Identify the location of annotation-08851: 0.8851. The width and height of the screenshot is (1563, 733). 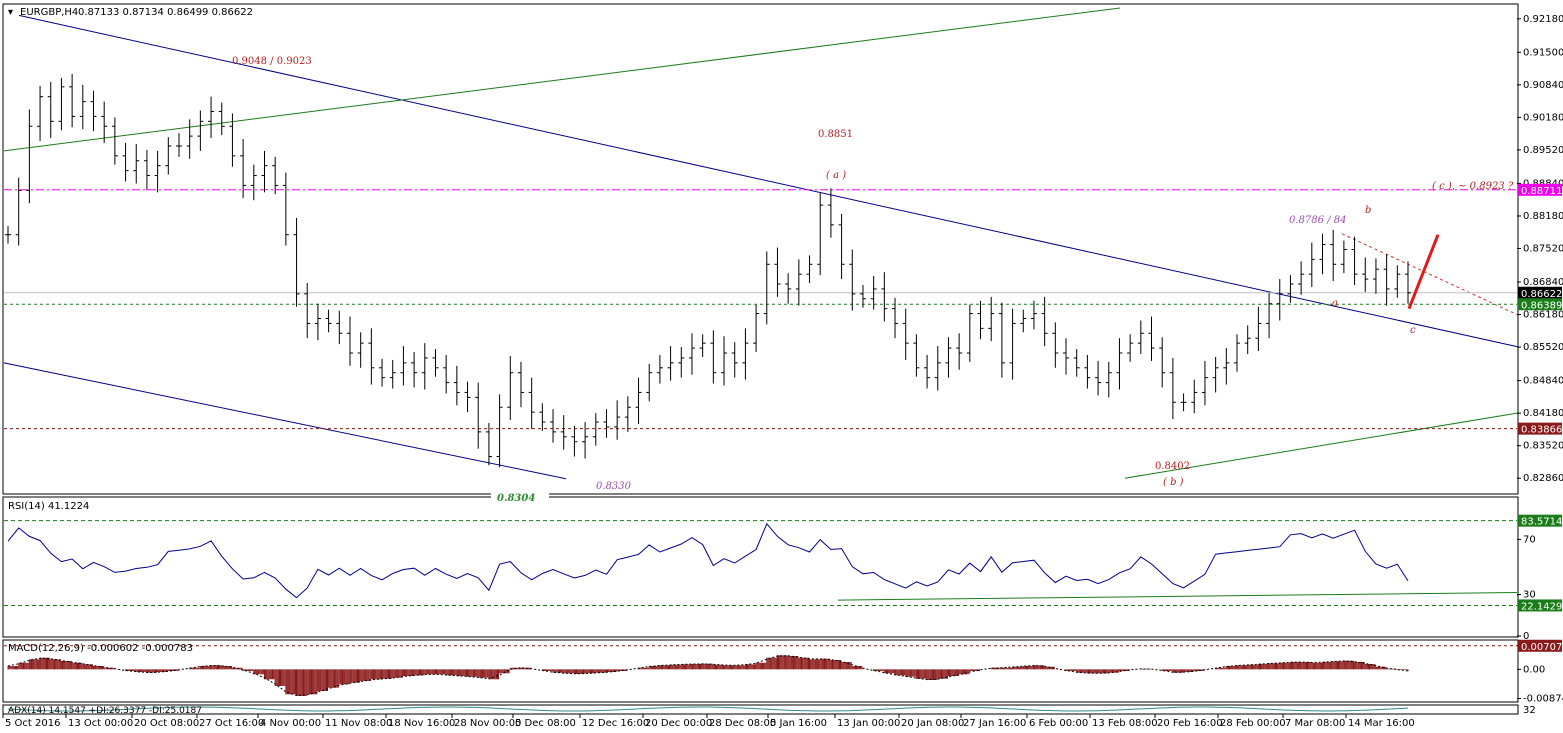
(835, 134).